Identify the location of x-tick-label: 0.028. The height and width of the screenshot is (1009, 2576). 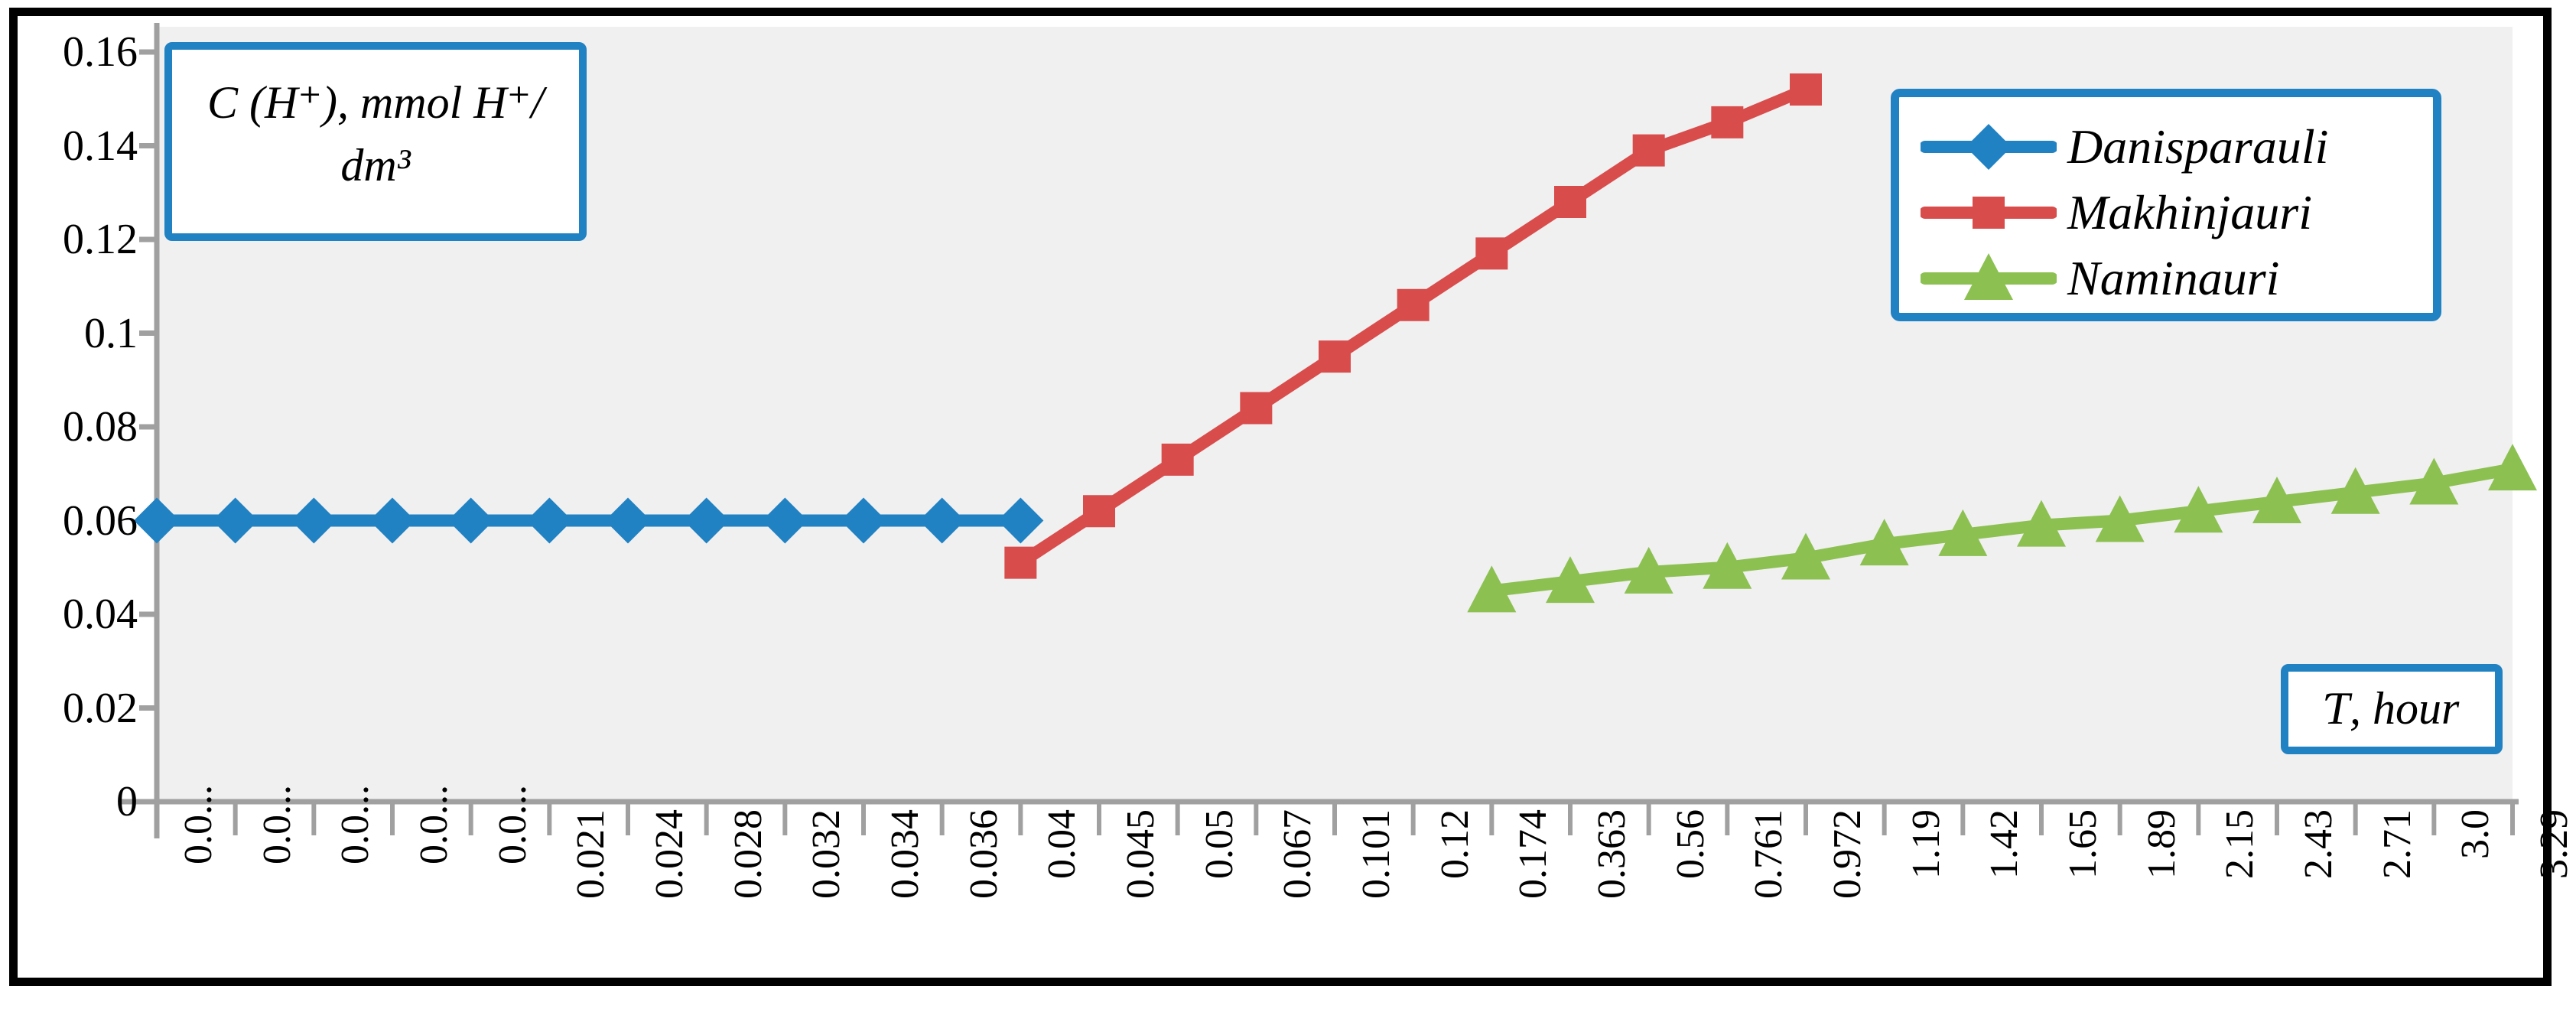
(748, 854).